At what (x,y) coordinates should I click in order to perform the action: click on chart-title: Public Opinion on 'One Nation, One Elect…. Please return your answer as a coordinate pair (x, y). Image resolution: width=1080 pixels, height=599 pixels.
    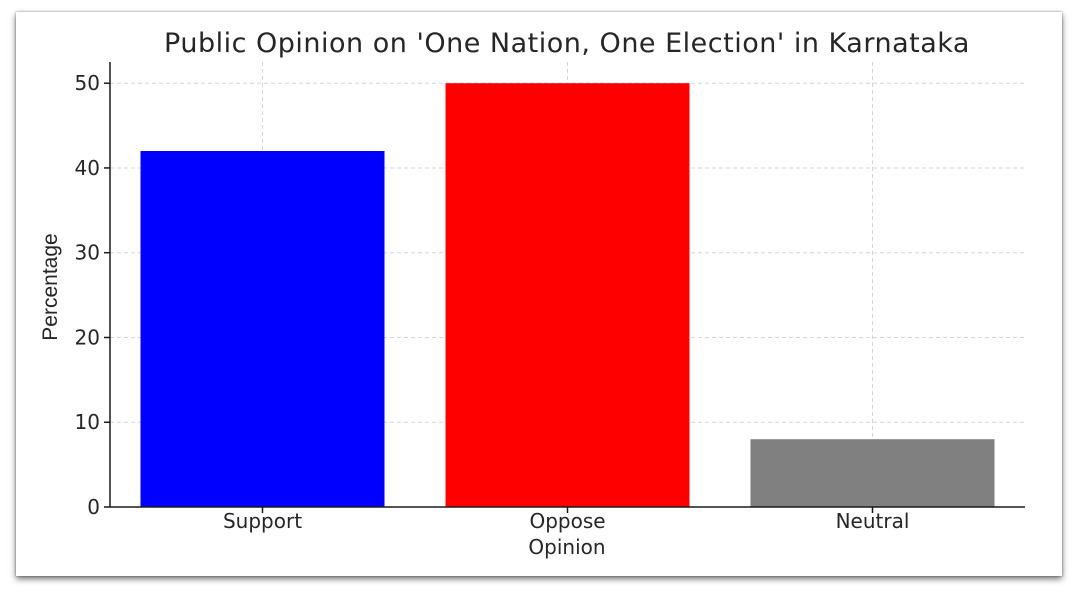
    Looking at the image, I should click on (567, 43).